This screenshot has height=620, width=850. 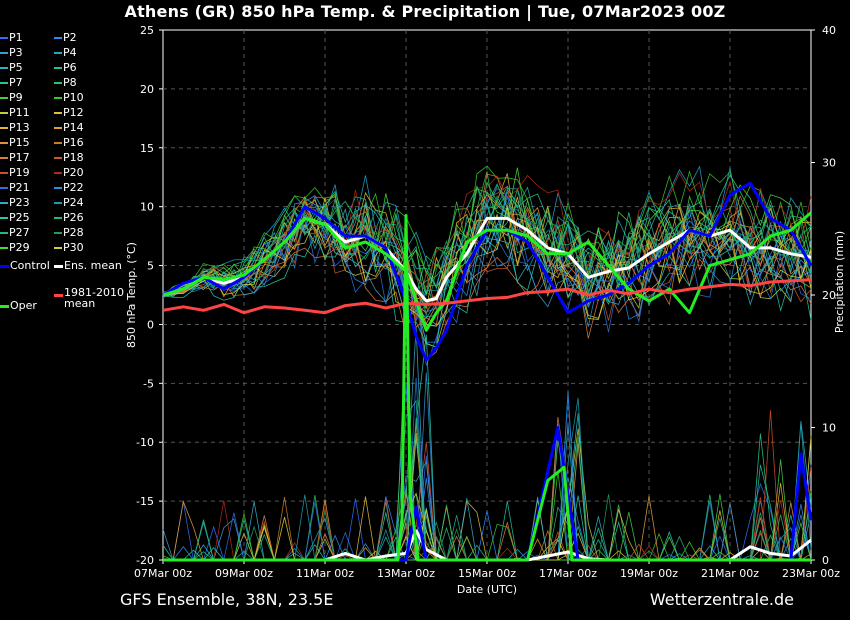 I want to click on legend-label: Control, so click(x=30, y=265).